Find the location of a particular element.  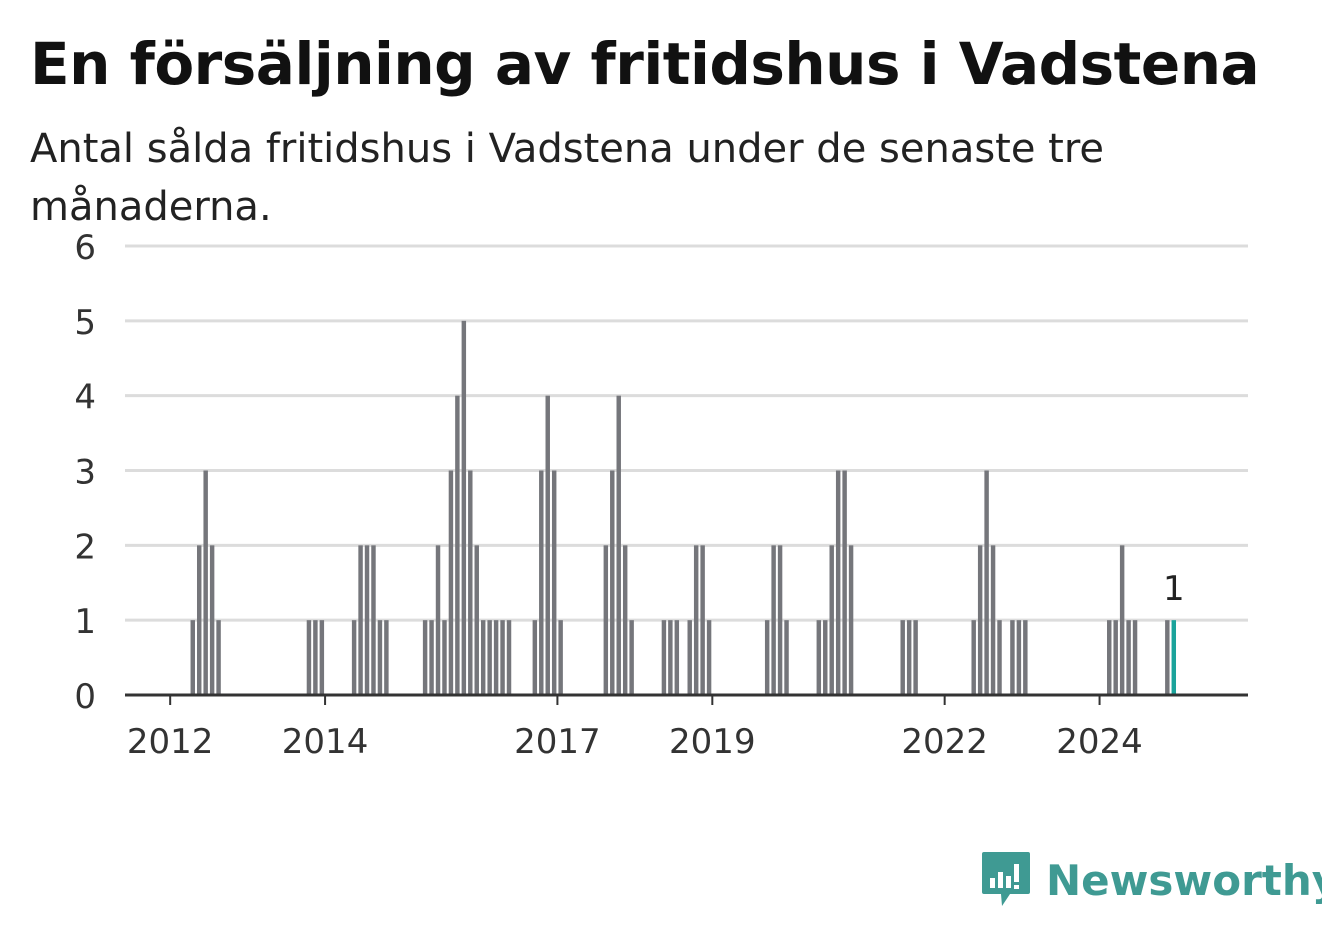

y-tick-label: 3 is located at coordinates (85, 473).